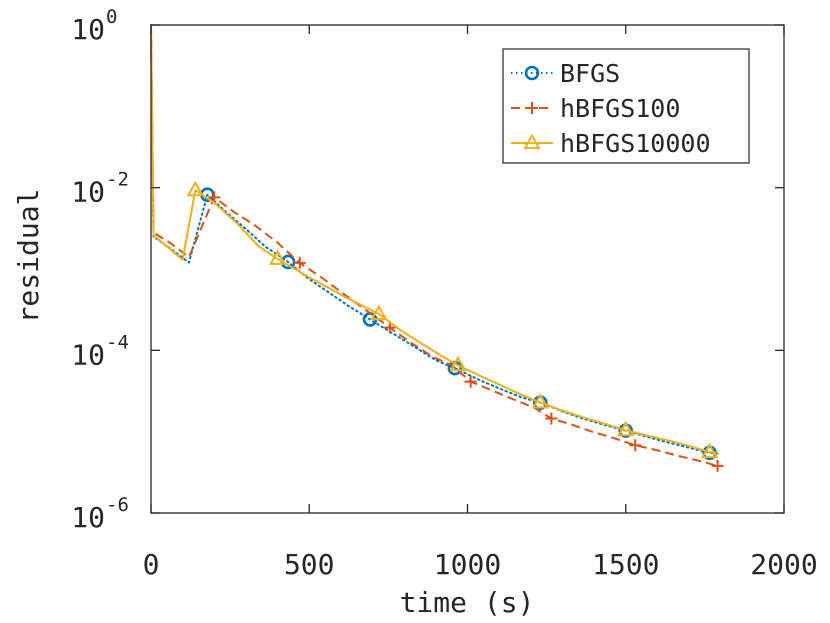 This screenshot has height=623, width=830. I want to click on legend-item-hbfgs100: hBFGS100, so click(595, 108).